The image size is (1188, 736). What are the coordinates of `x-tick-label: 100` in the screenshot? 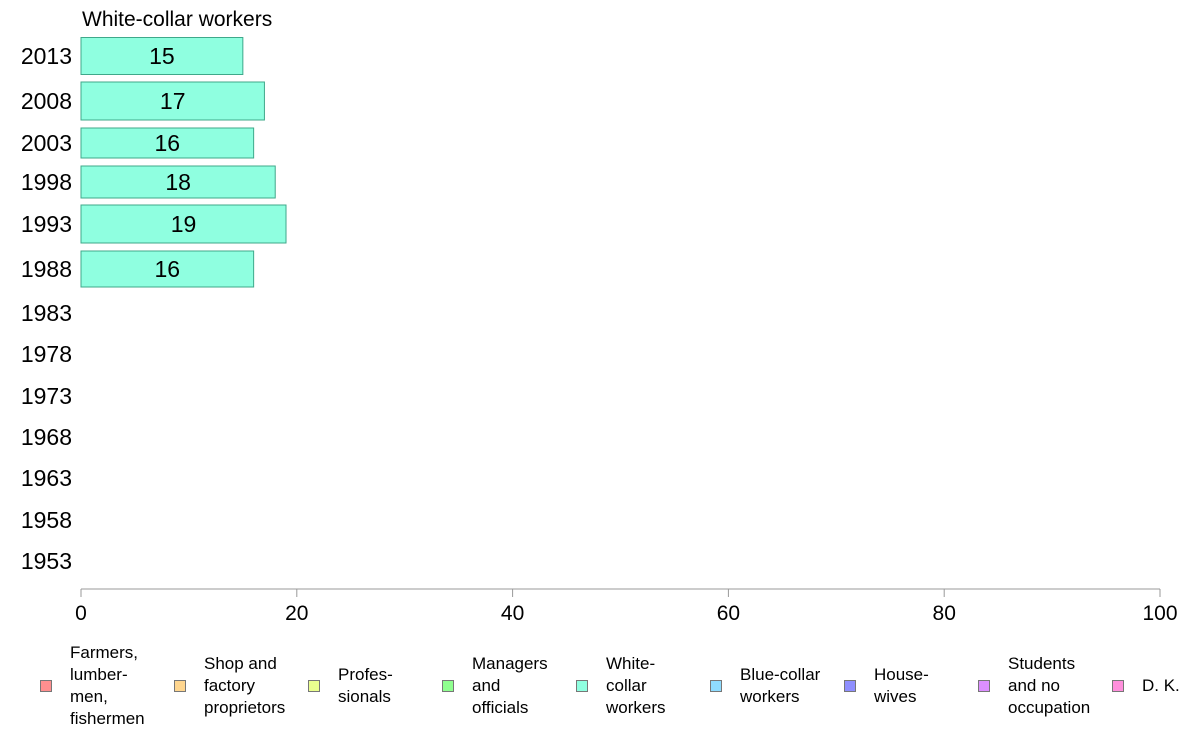 It's located at (1159, 613).